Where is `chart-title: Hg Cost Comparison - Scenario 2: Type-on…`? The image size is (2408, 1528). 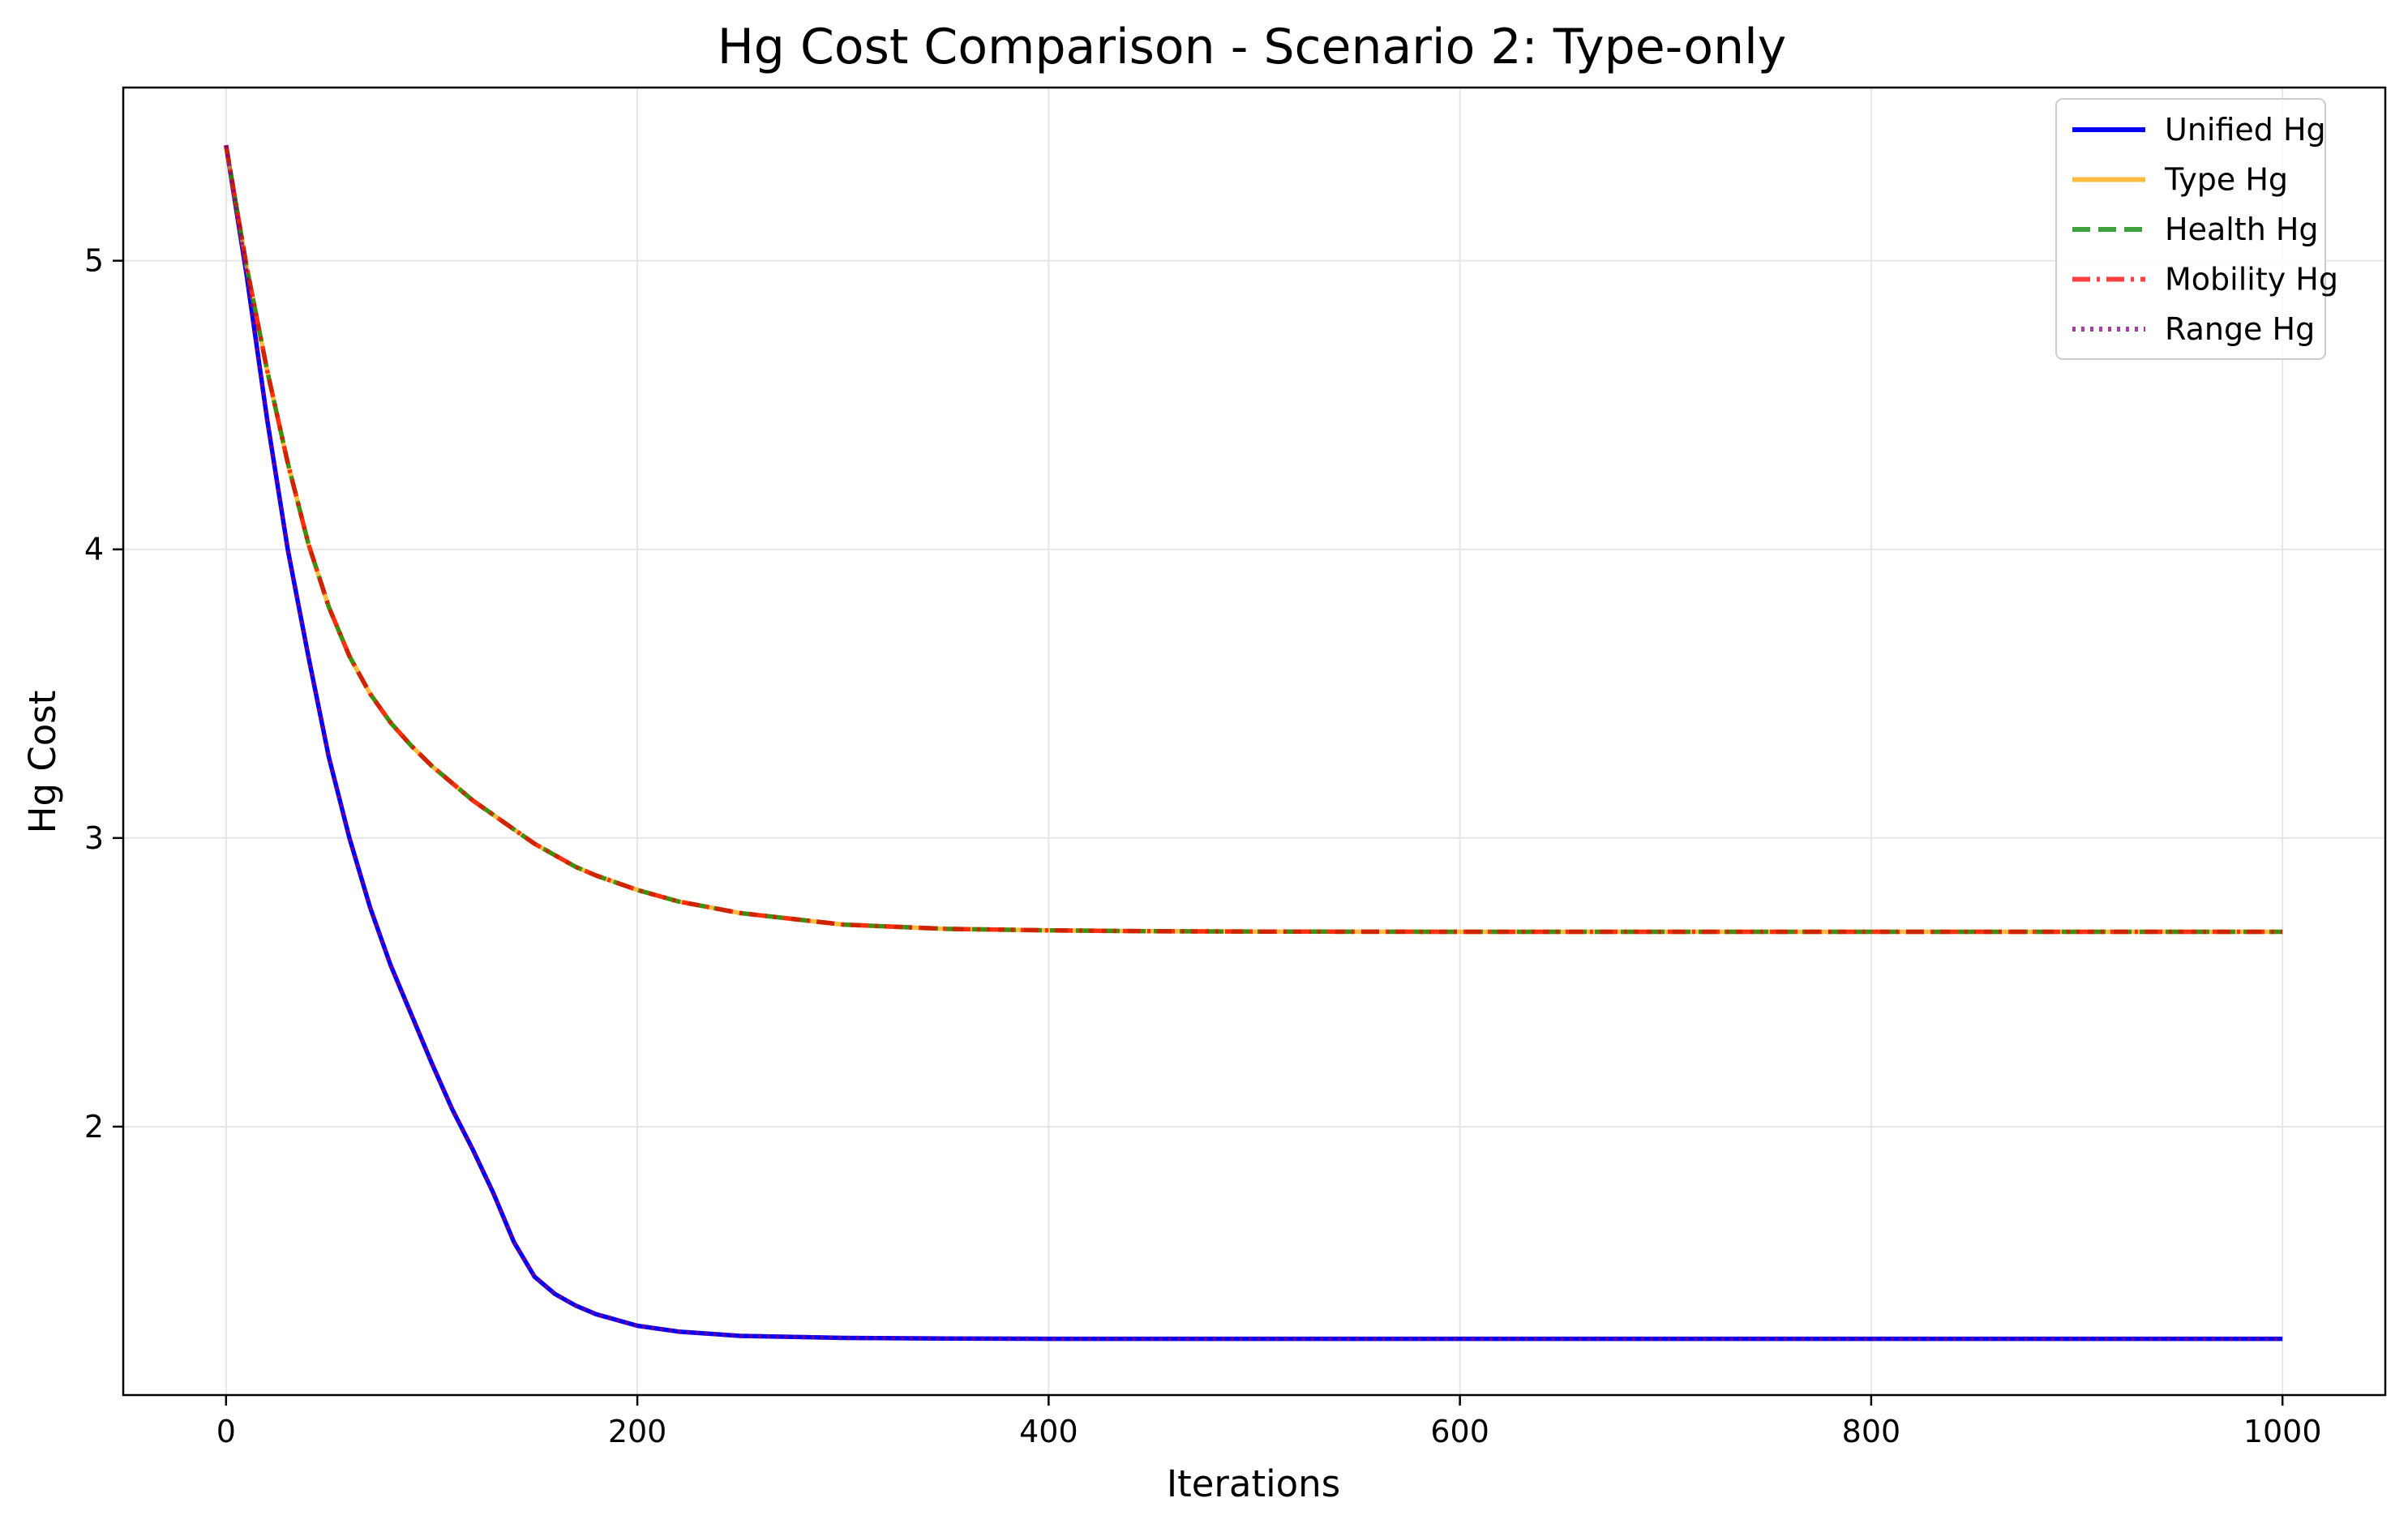 chart-title: Hg Cost Comparison - Scenario 2: Type-on… is located at coordinates (1253, 47).